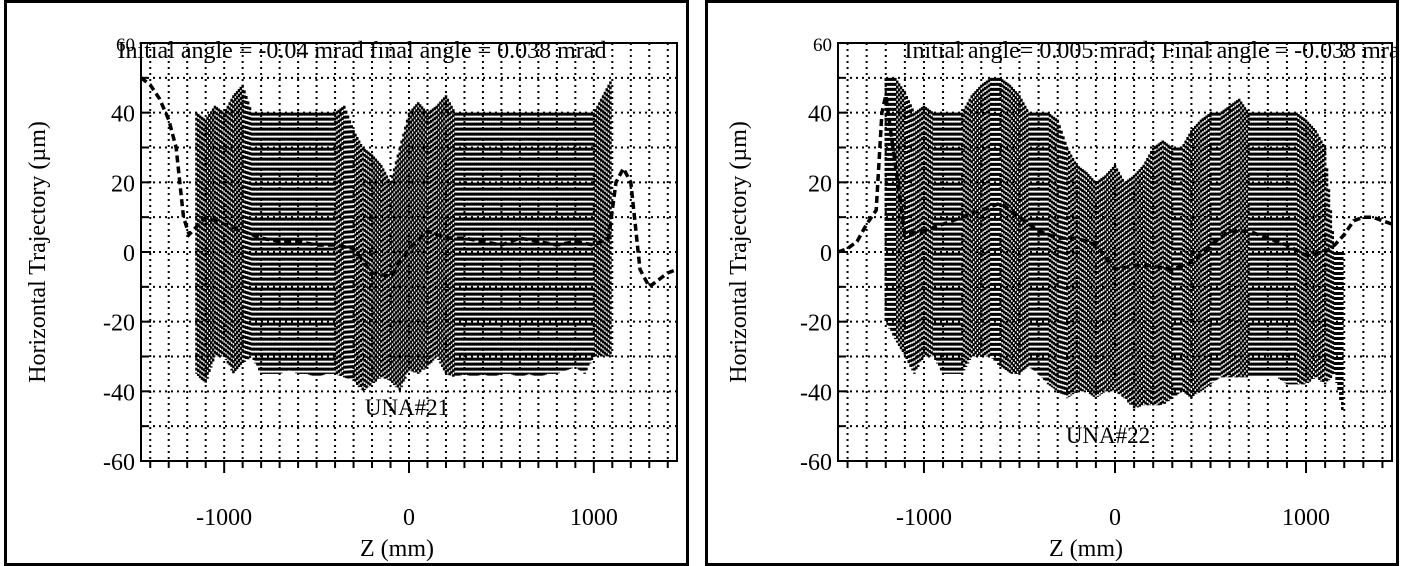  What do you see at coordinates (407, 407) in the screenshot?
I see `run-label: UNA#21` at bounding box center [407, 407].